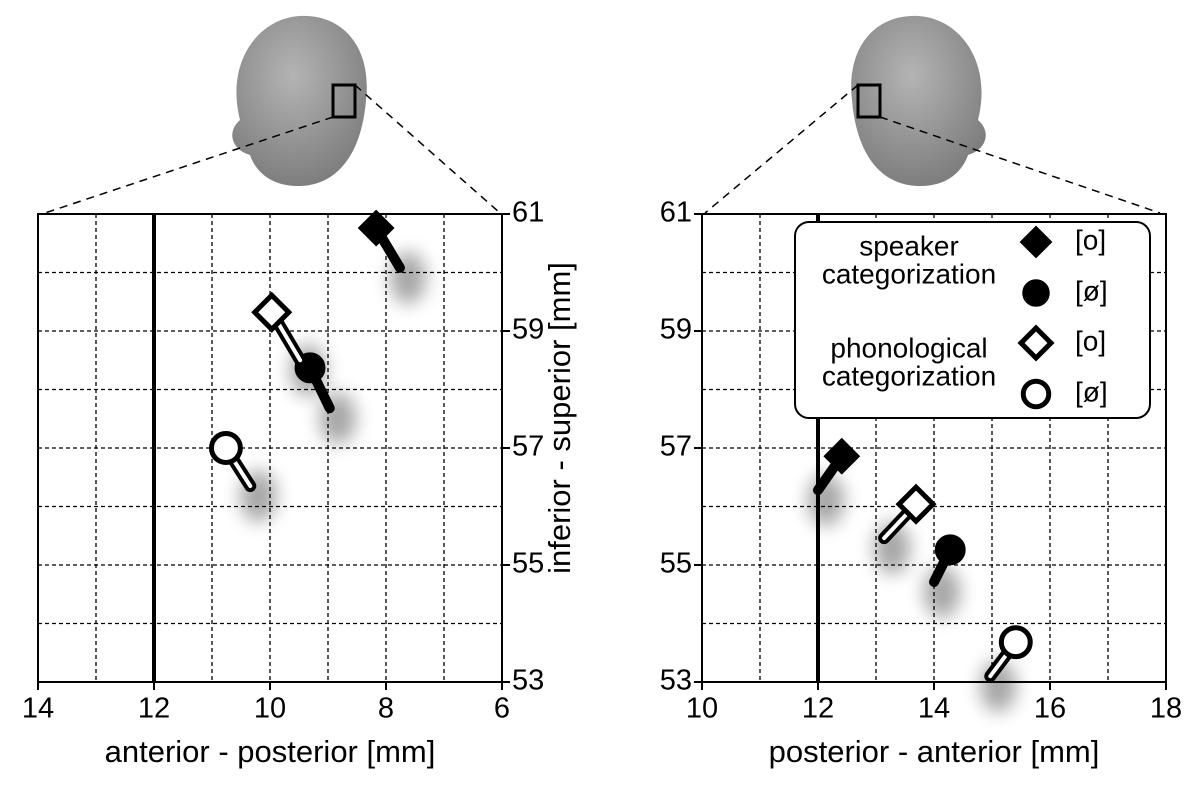 The height and width of the screenshot is (791, 1200). Describe the element at coordinates (272, 114) in the screenshot. I see `head-left` at that location.